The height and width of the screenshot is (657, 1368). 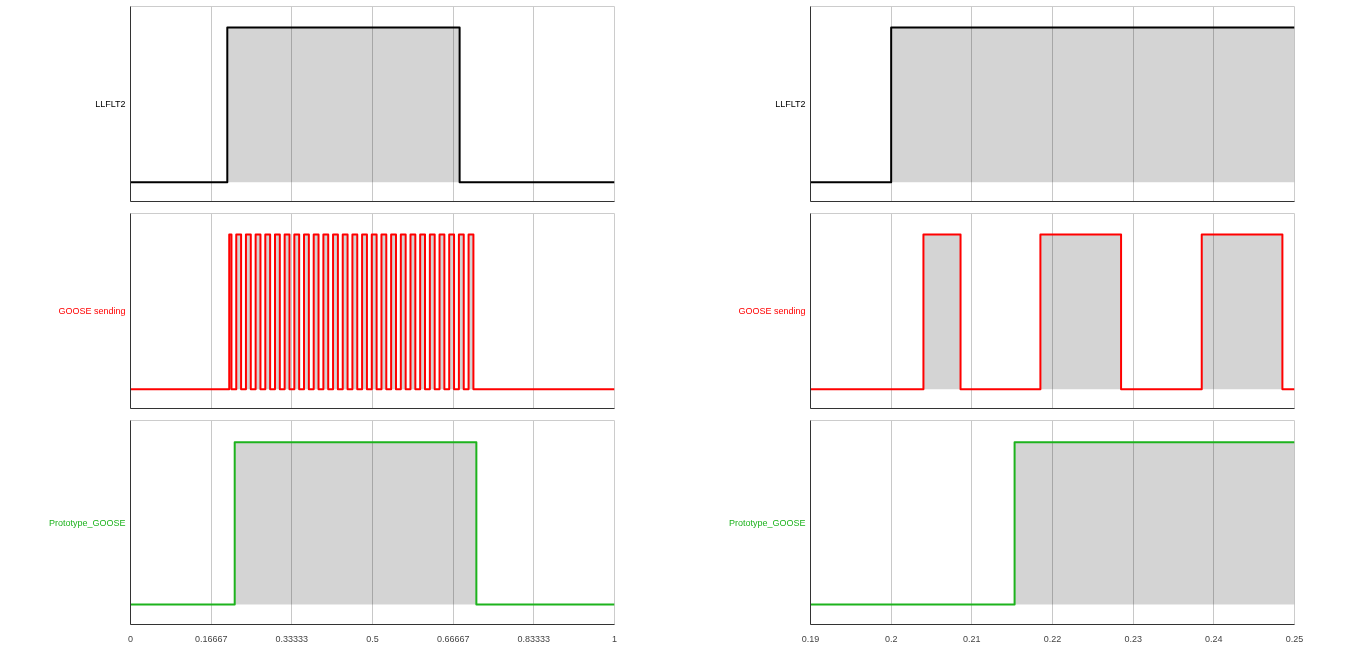 What do you see at coordinates (453, 638) in the screenshot?
I see `x-tick-label: 0.66667` at bounding box center [453, 638].